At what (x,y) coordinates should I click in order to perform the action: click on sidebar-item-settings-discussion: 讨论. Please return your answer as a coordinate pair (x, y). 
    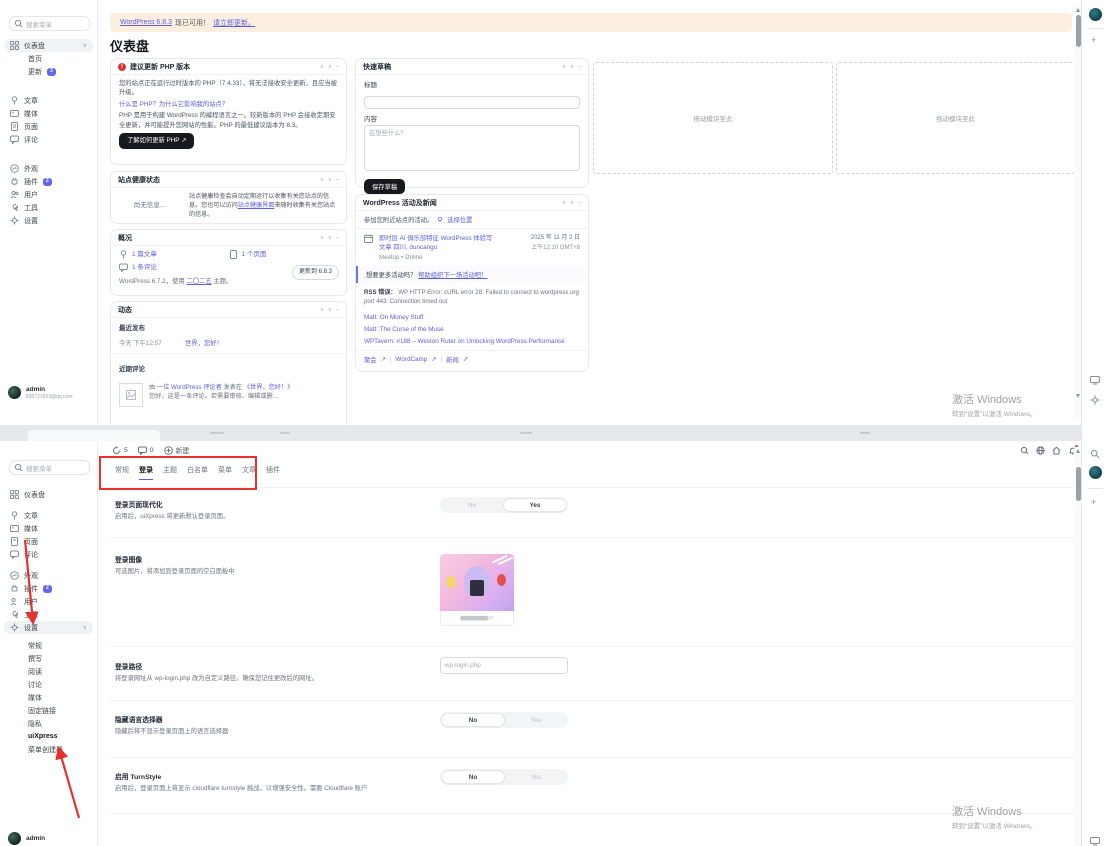
    Looking at the image, I should click on (48, 684).